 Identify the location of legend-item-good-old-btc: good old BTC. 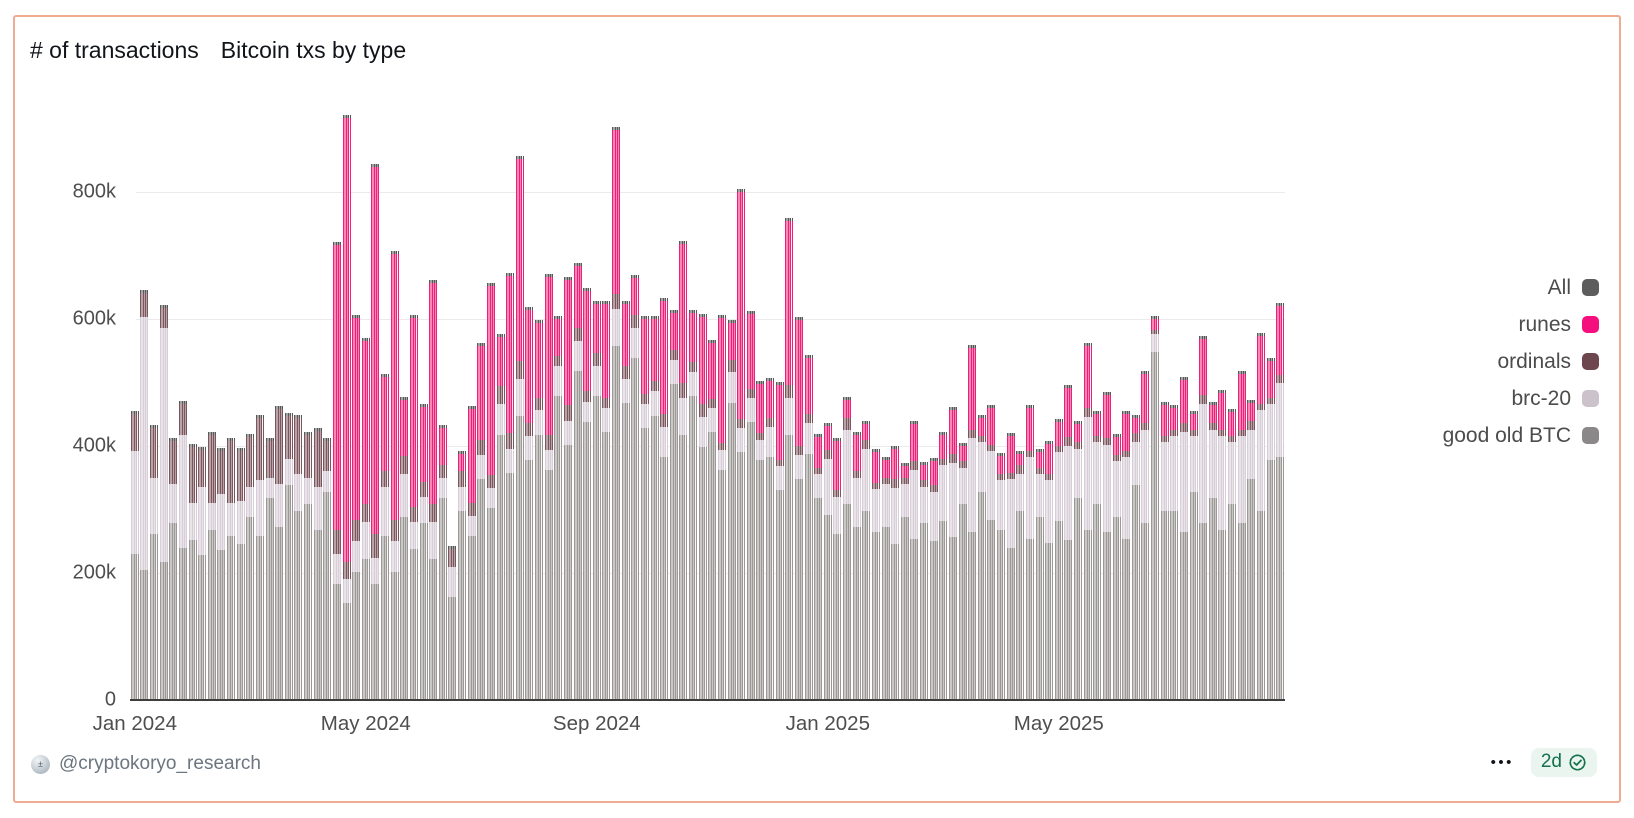
(1521, 435).